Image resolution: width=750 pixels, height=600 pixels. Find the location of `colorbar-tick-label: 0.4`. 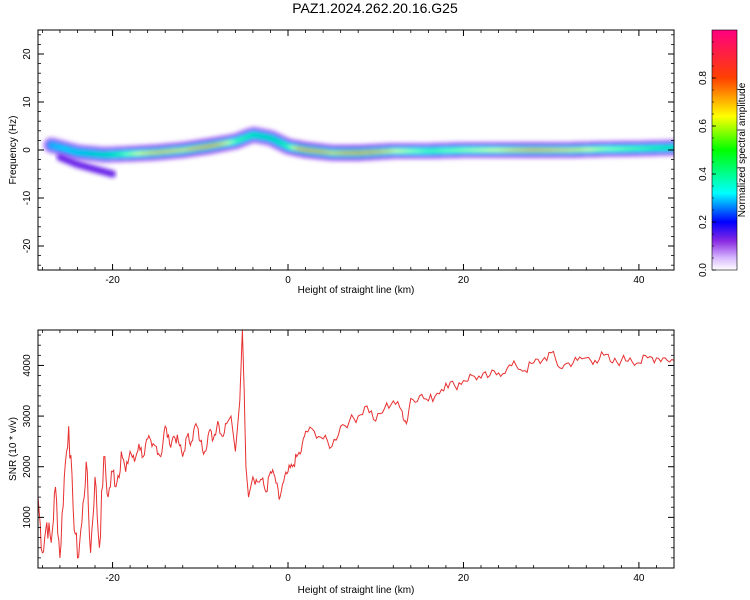

colorbar-tick-label: 0.4 is located at coordinates (703, 174).